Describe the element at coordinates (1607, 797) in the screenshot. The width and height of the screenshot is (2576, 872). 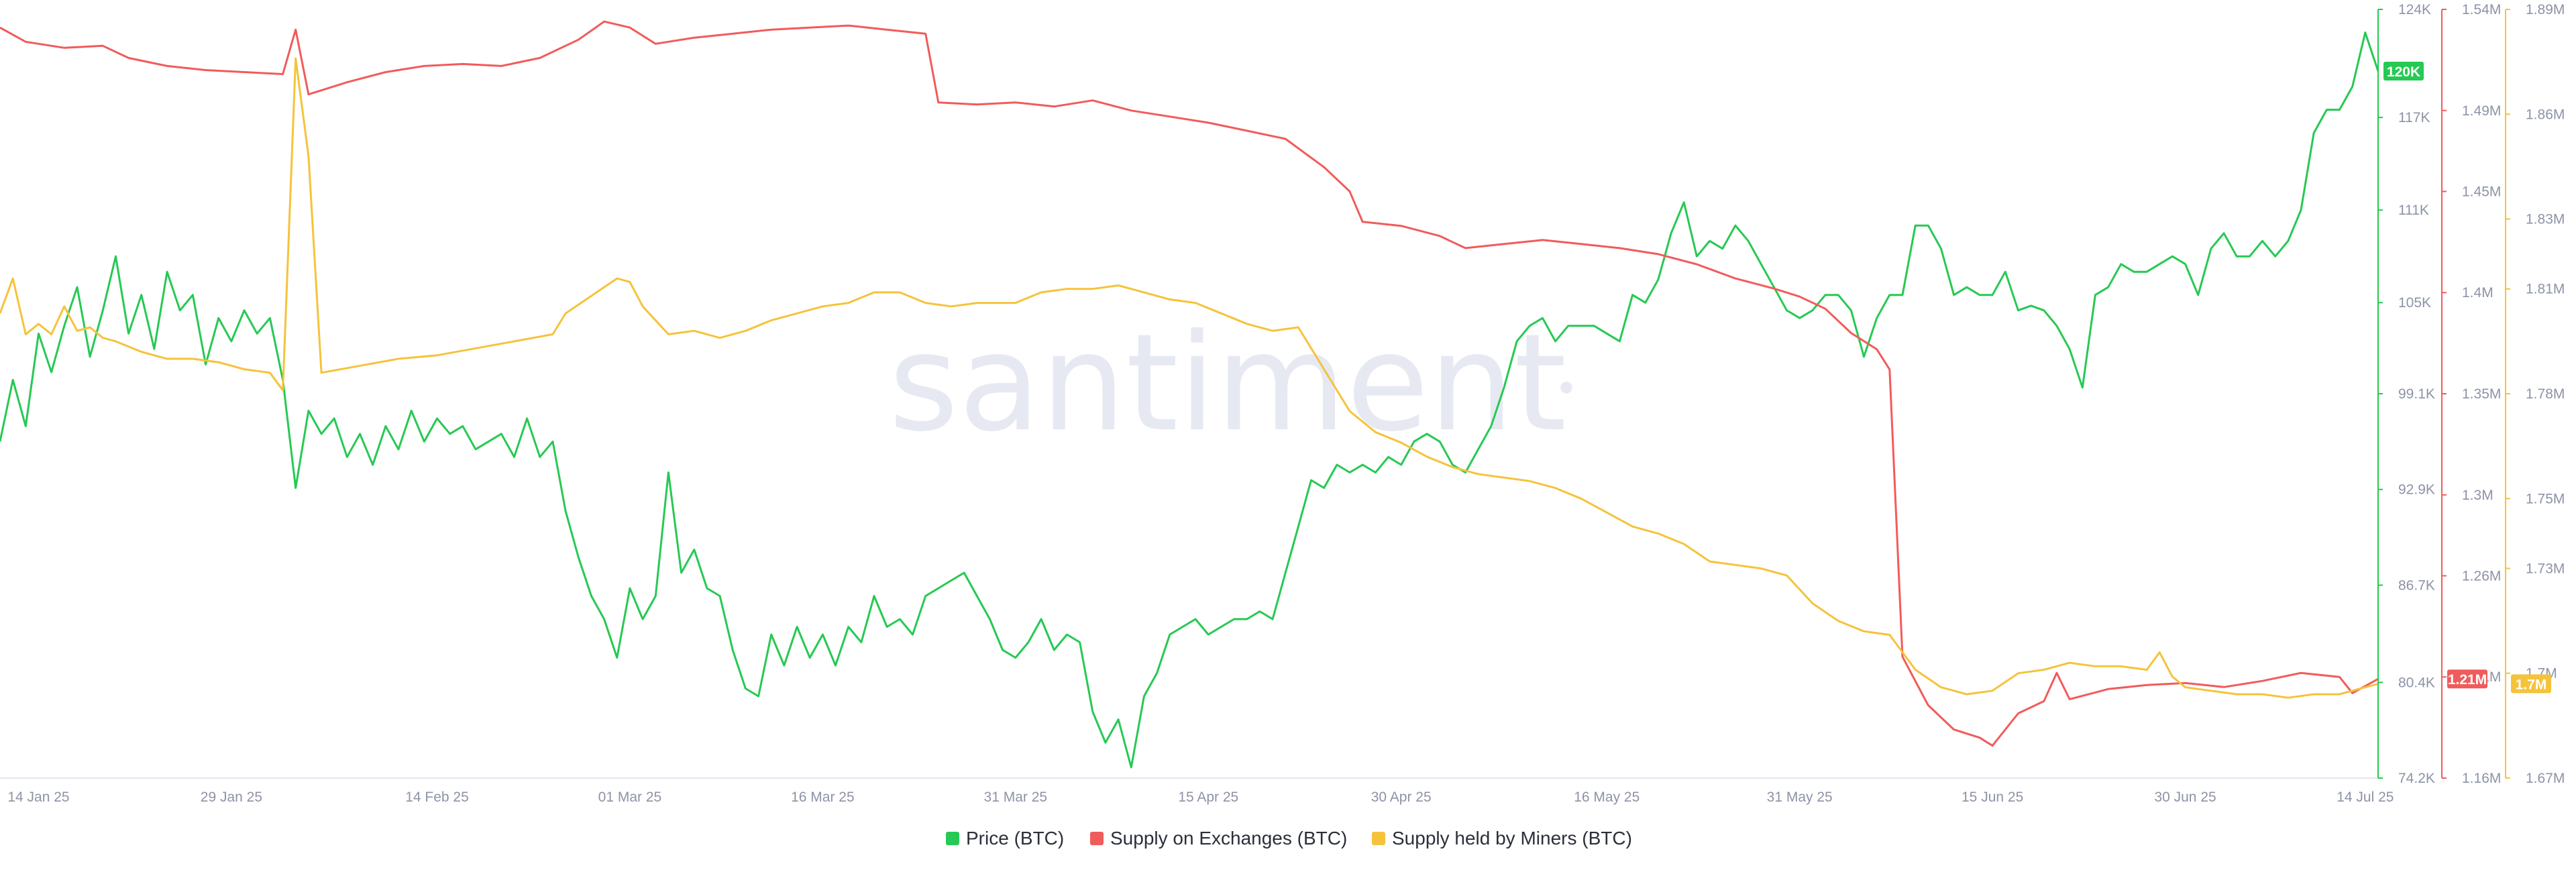
I see `x-tick-label: 16 May 25` at that location.